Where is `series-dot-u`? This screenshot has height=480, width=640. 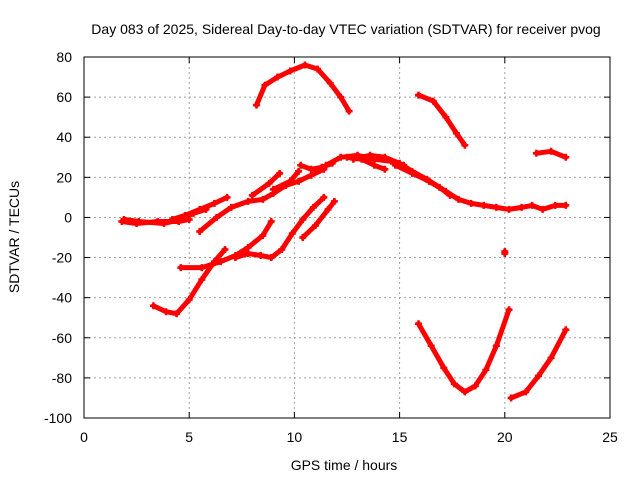
series-dot-u is located at coordinates (505, 253).